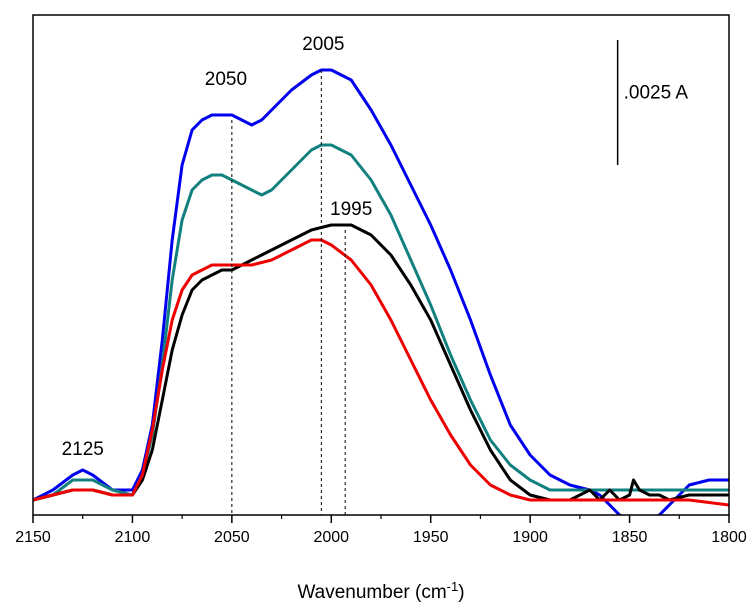 The width and height of the screenshot is (752, 609). I want to click on peak-label-2125: 2125, so click(83, 449).